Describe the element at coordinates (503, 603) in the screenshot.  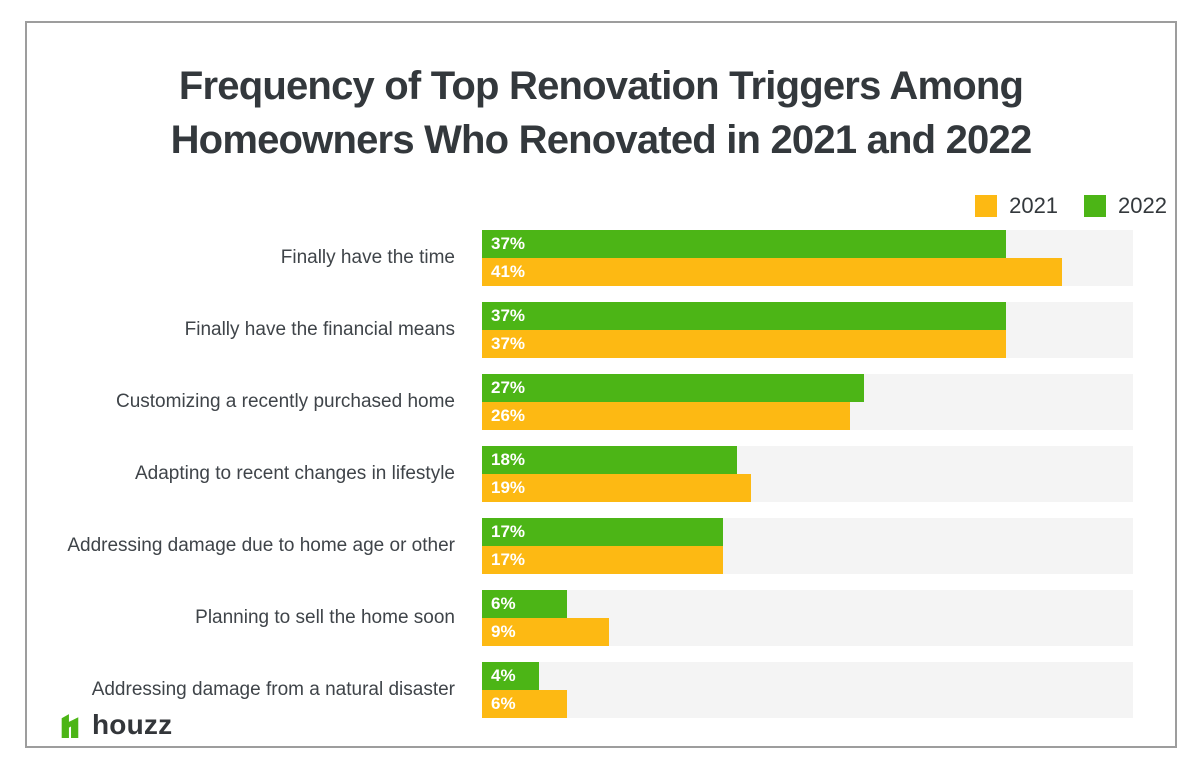
I see `bar-value-2022: 6%` at that location.